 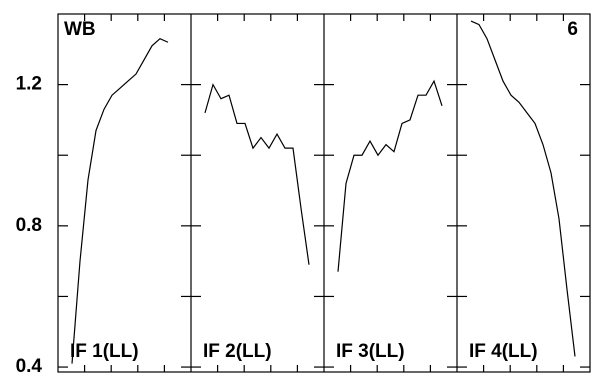 What do you see at coordinates (237, 351) in the screenshot?
I see `panel-label: IF 2(LL)` at bounding box center [237, 351].